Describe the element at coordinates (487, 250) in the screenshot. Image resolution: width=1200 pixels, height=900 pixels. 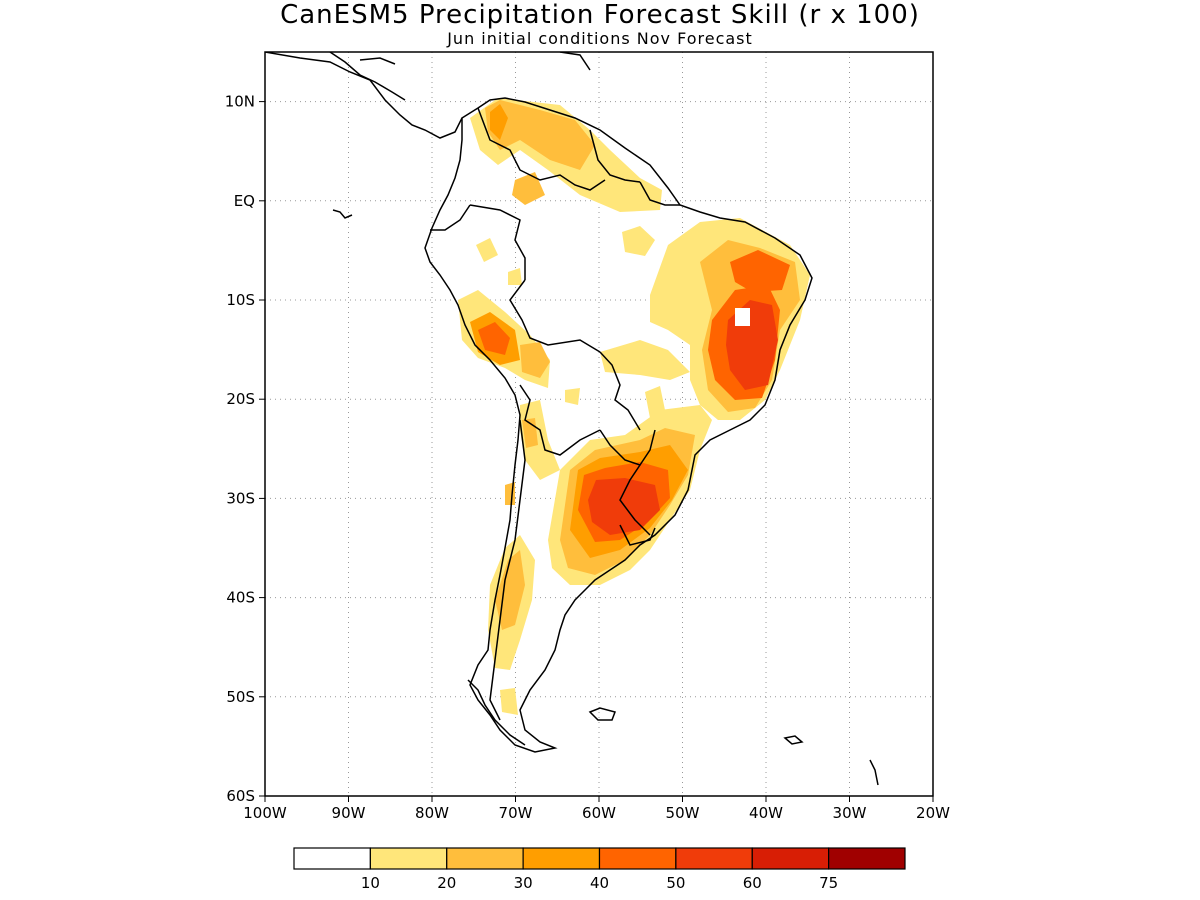
I see `skill-region-amazon-spot2` at that location.